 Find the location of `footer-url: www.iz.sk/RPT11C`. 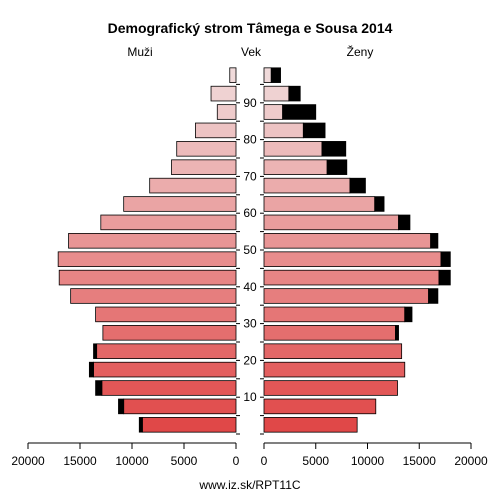

footer-url: www.iz.sk/RPT11C is located at coordinates (249, 485).